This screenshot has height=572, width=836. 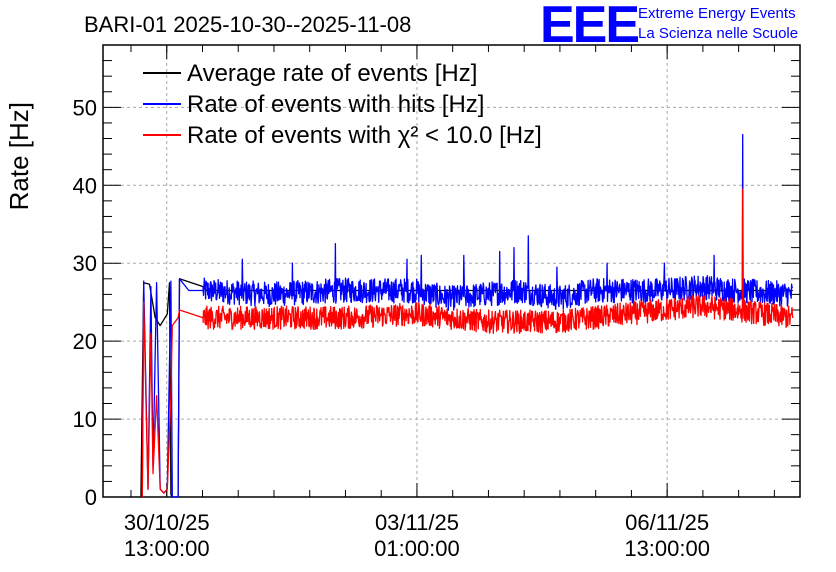 I want to click on x-tick-time: 01:00:00, so click(x=417, y=548).